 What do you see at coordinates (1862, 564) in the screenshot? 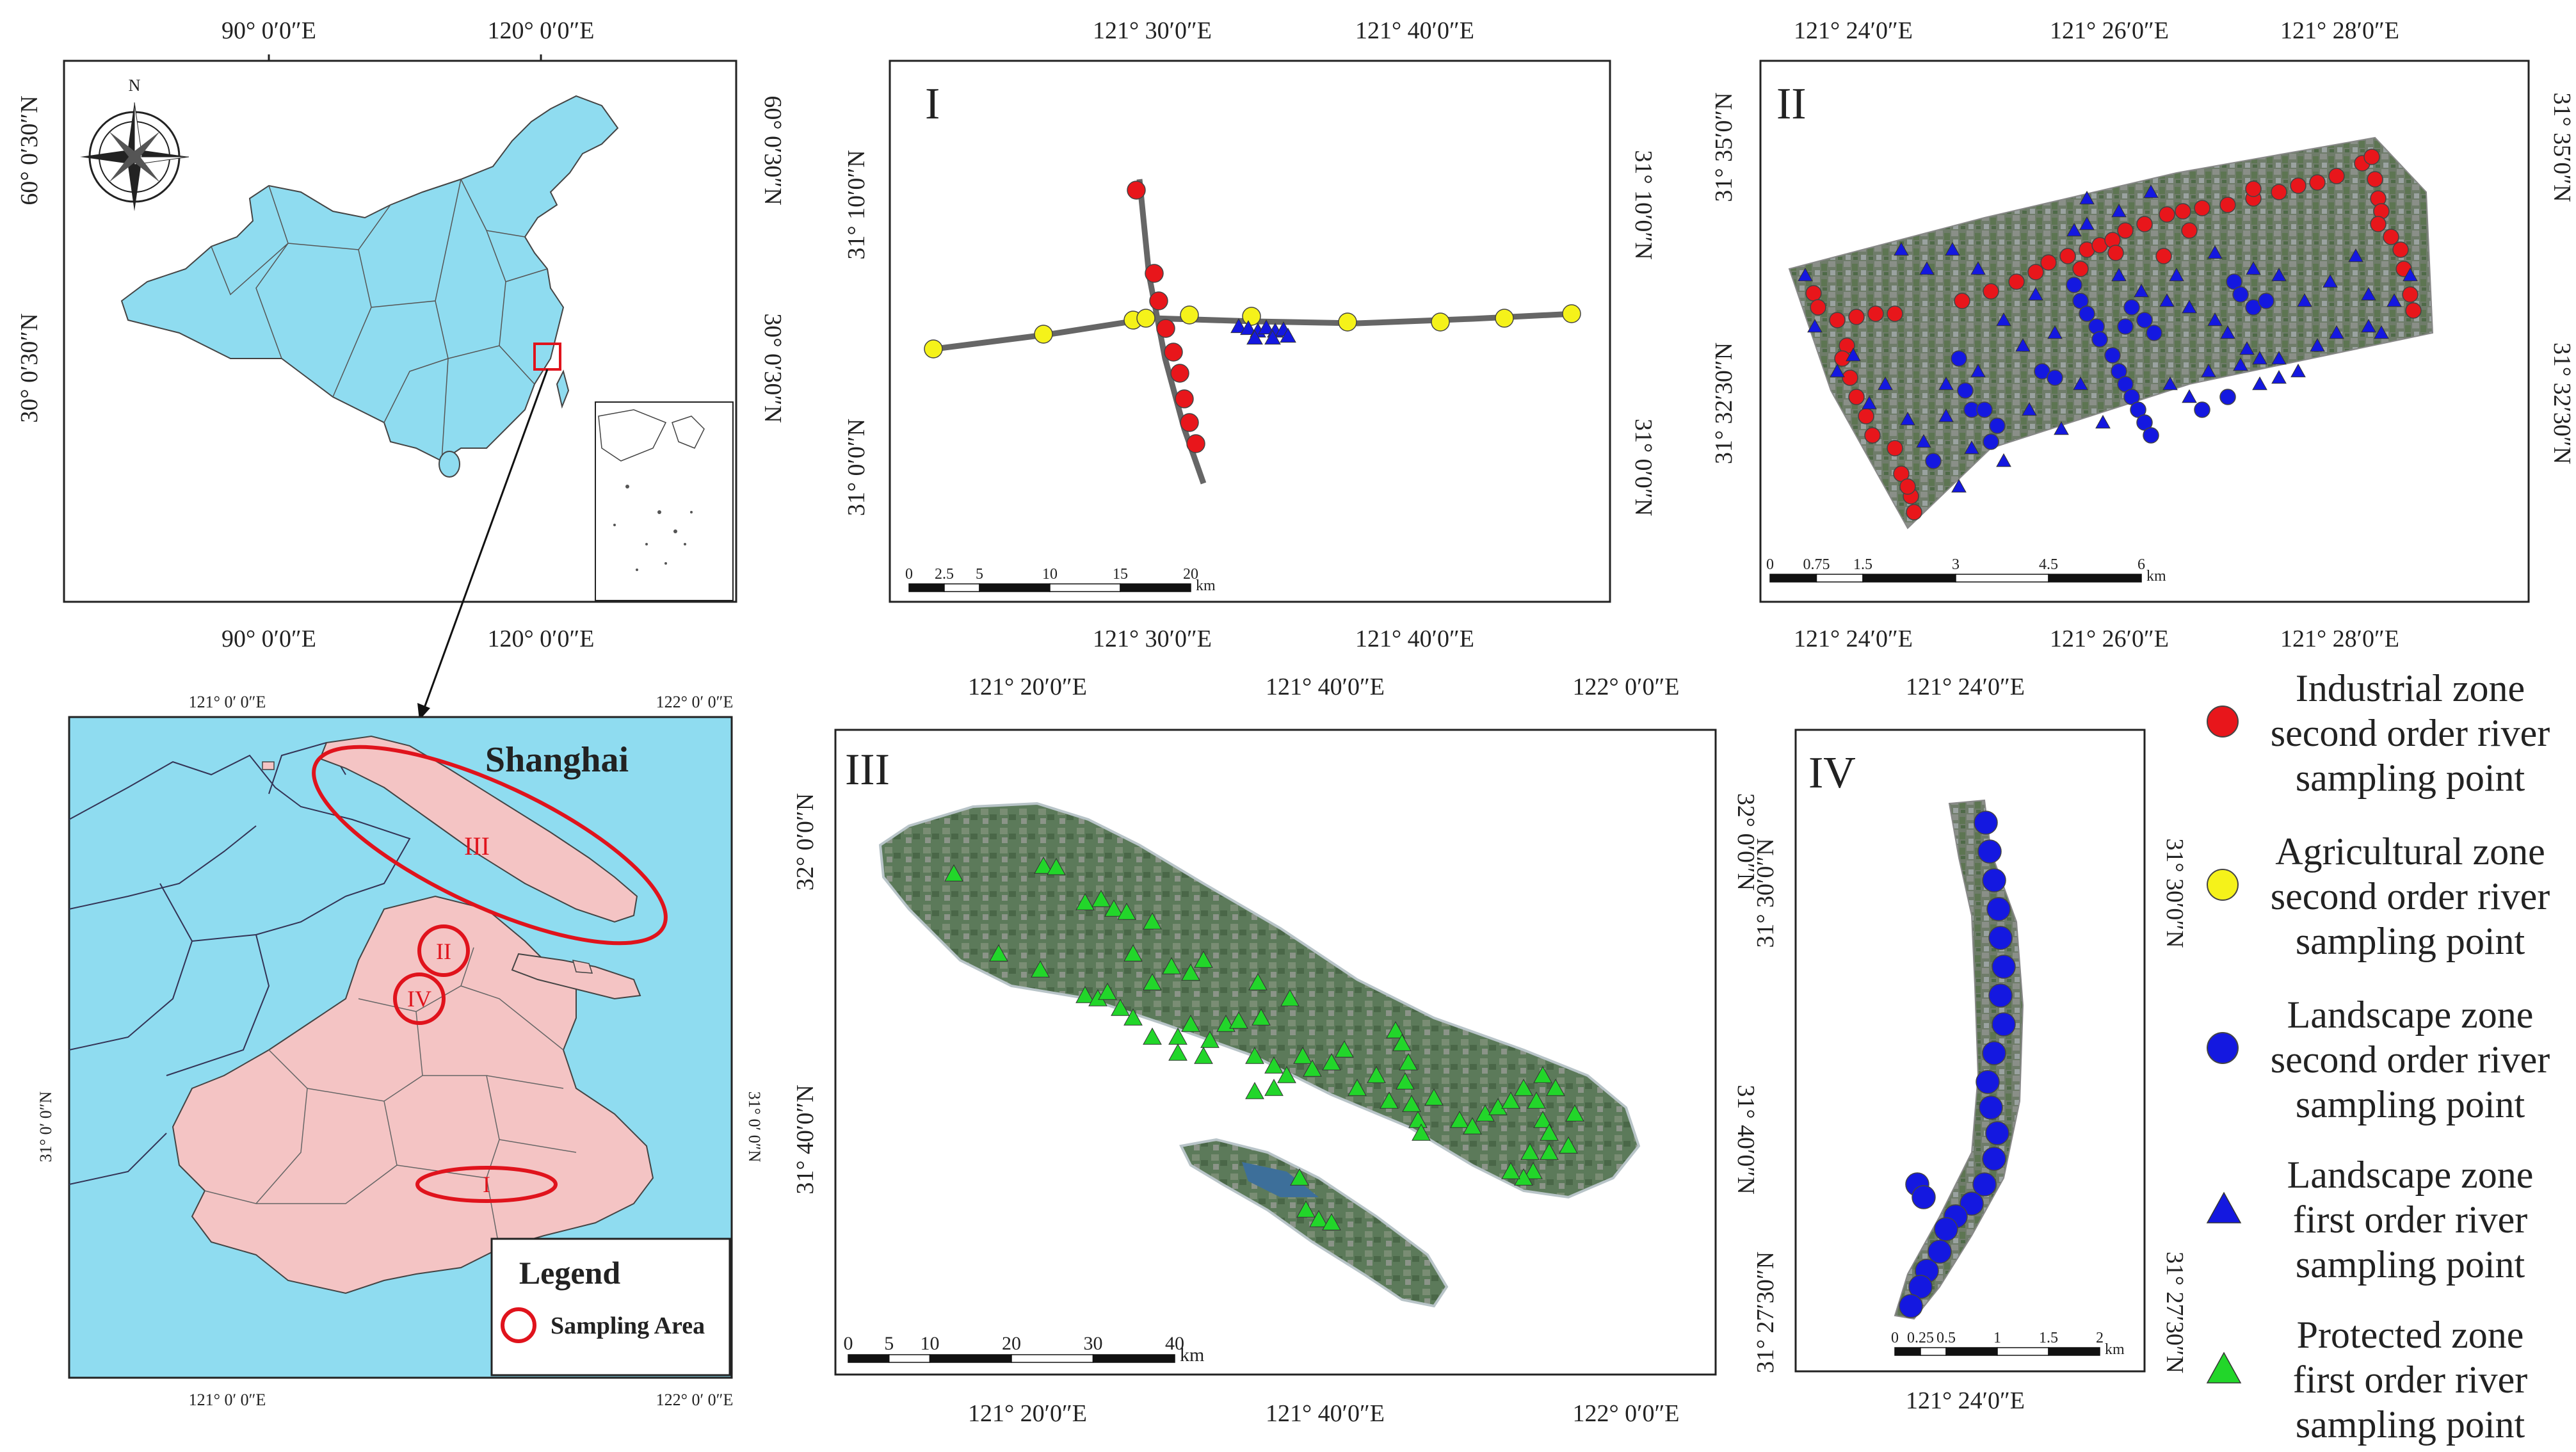
I see `scale-tick-label: 1.5` at bounding box center [1862, 564].